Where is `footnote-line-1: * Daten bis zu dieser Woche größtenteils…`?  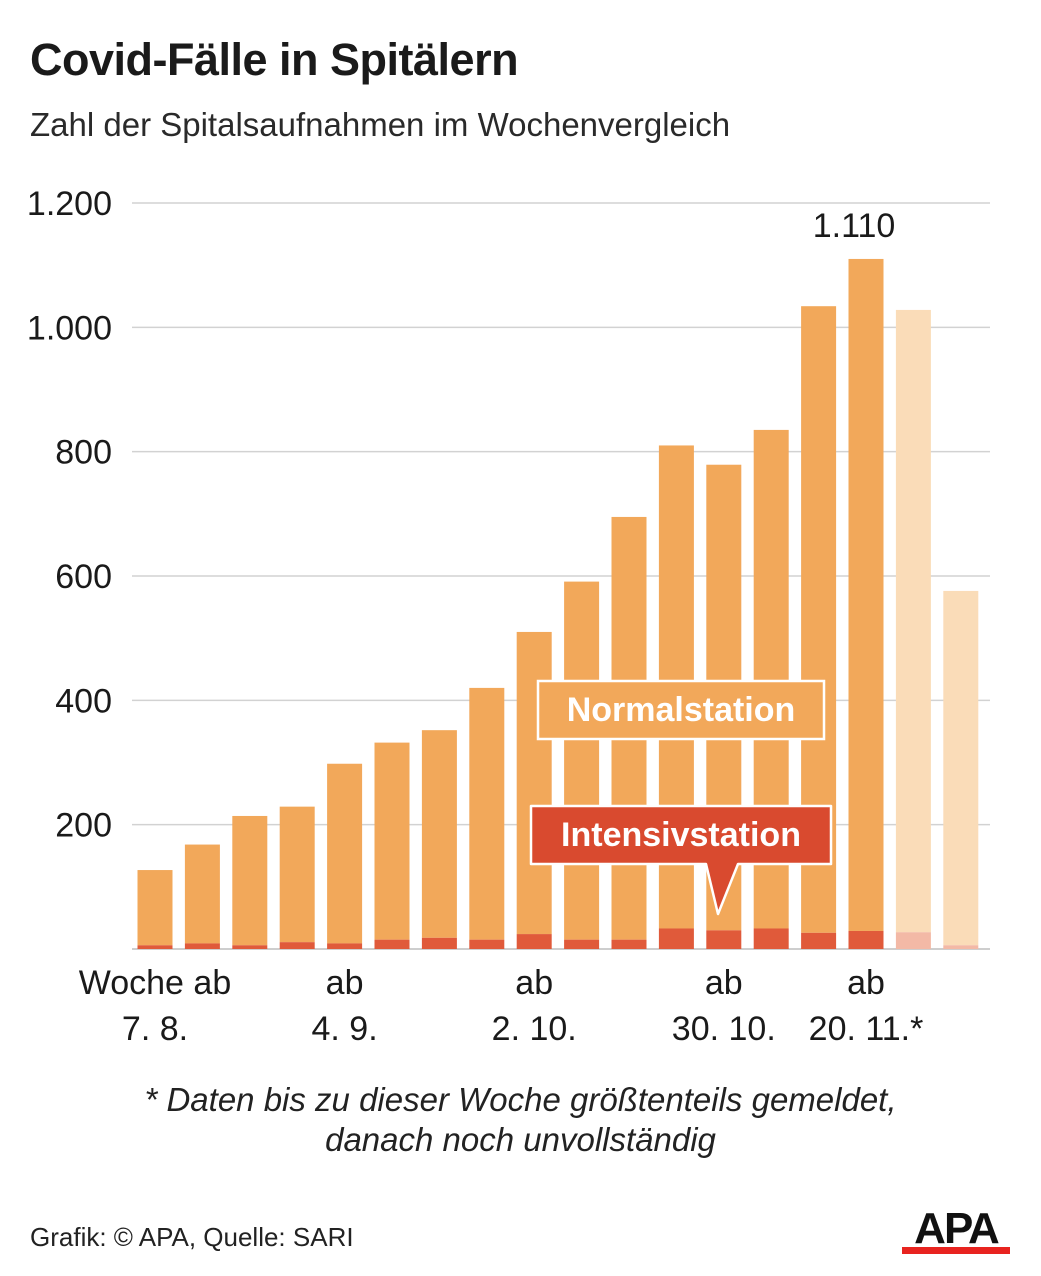 footnote-line-1: * Daten bis zu dieser Woche größtenteils… is located at coordinates (520, 1099).